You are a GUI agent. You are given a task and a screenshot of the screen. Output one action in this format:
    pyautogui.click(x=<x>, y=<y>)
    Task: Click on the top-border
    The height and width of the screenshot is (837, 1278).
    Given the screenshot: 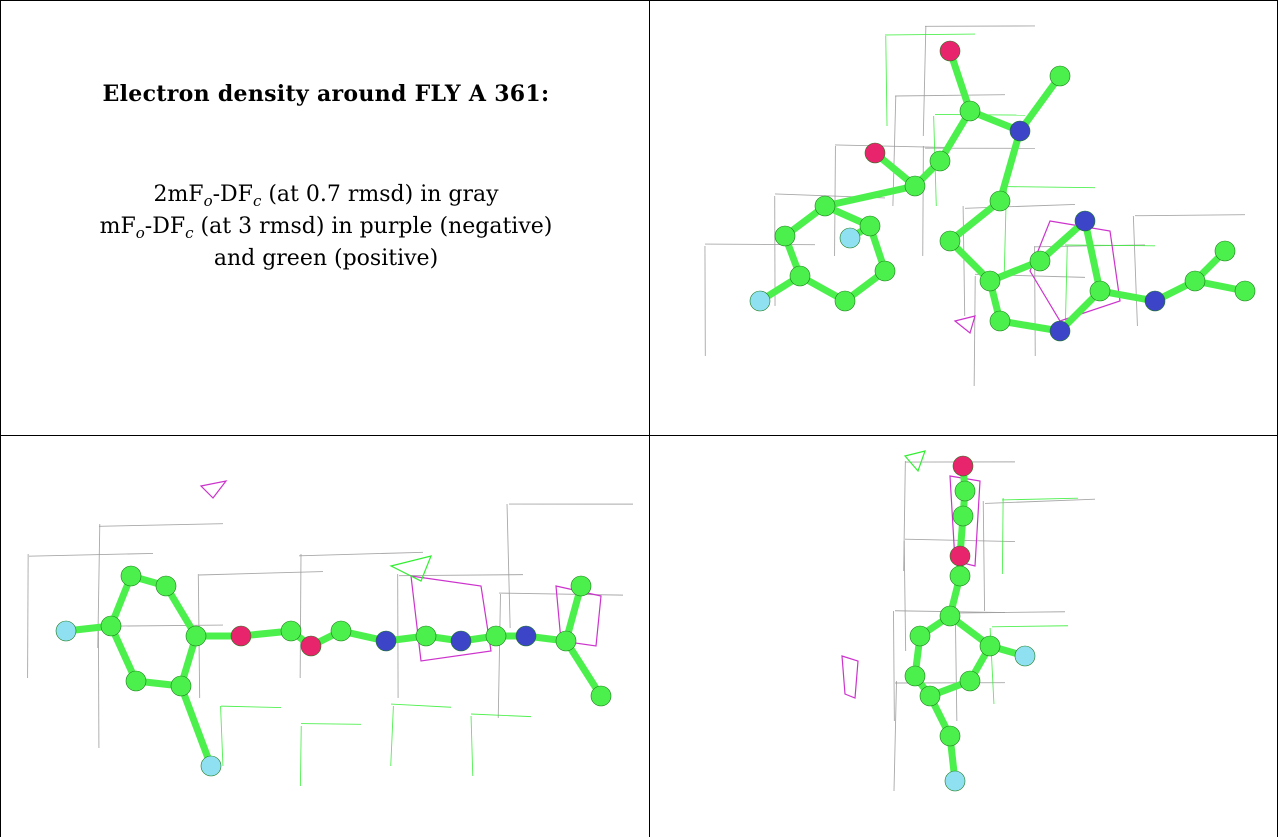 What is the action you would take?
    pyautogui.click(x=639, y=0)
    